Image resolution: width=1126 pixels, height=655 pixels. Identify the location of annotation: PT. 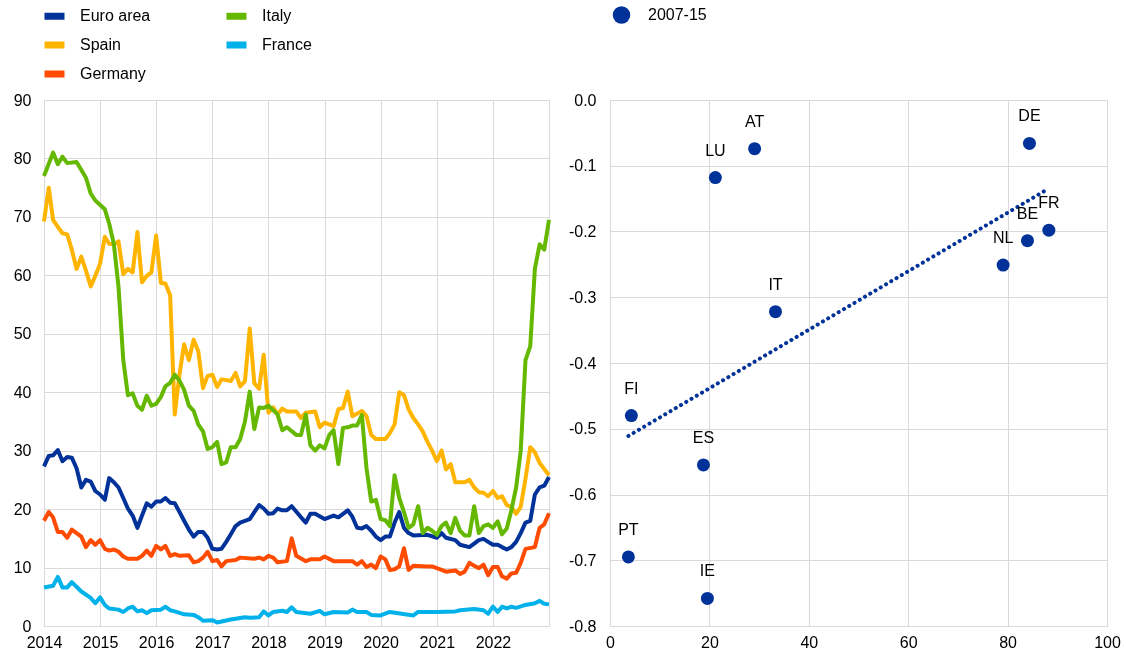
(628, 529).